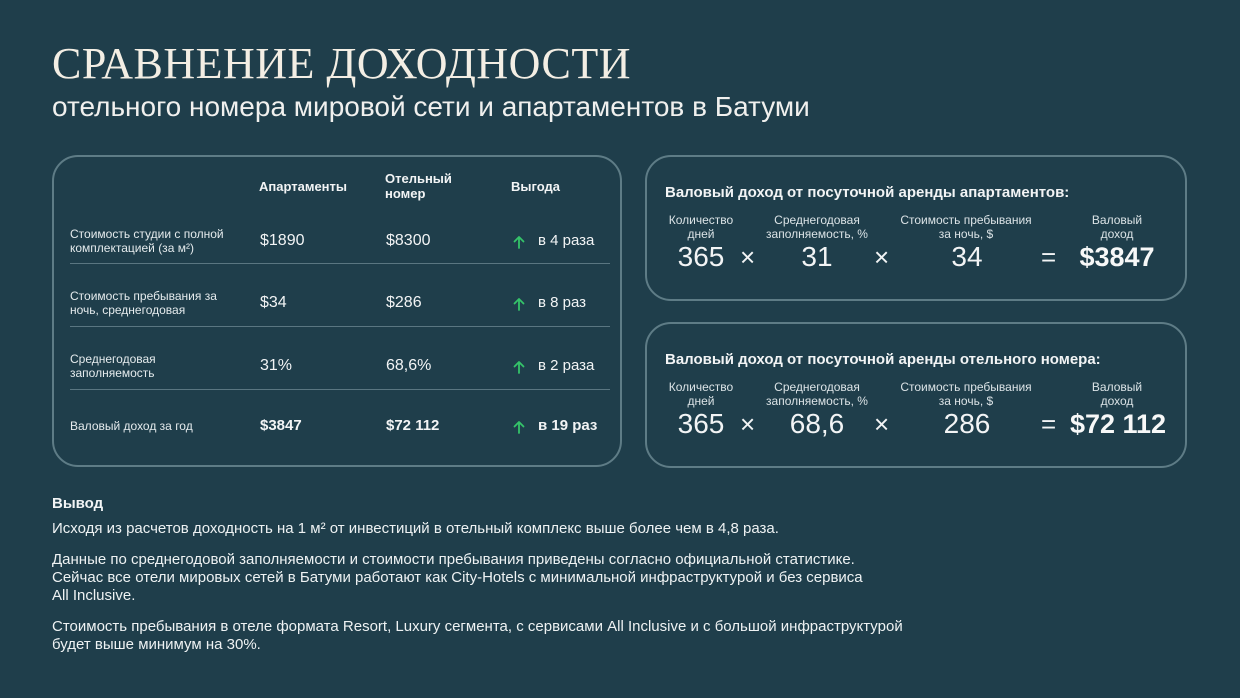 Image resolution: width=1240 pixels, height=698 pixels. What do you see at coordinates (276, 365) in the screenshot?
I see `cell-apartments: 31%` at bounding box center [276, 365].